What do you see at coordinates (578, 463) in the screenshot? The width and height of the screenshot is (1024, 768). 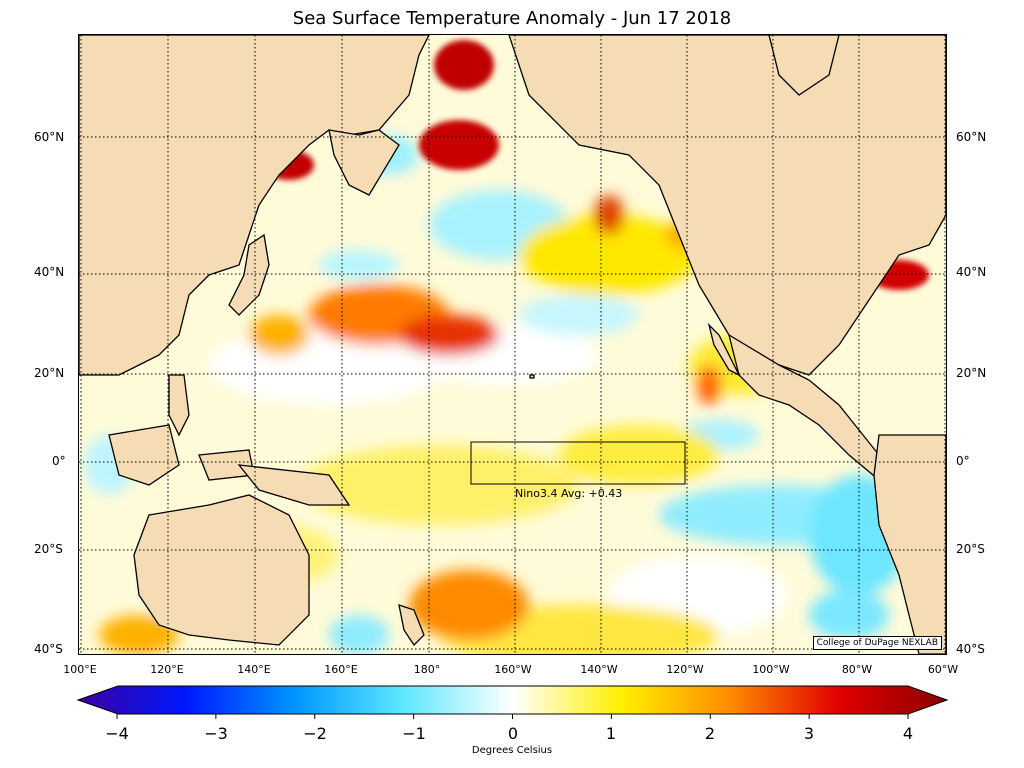 I see `nino34-box` at bounding box center [578, 463].